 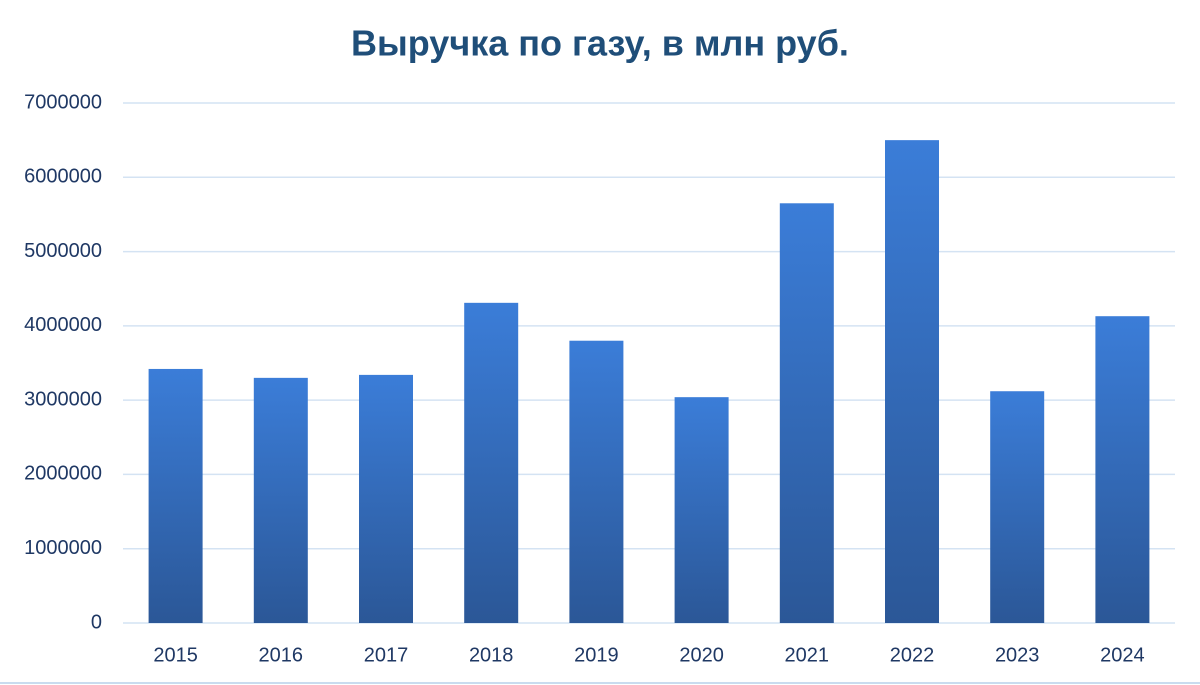 I want to click on y-tick-label: 5000000, so click(x=63, y=251).